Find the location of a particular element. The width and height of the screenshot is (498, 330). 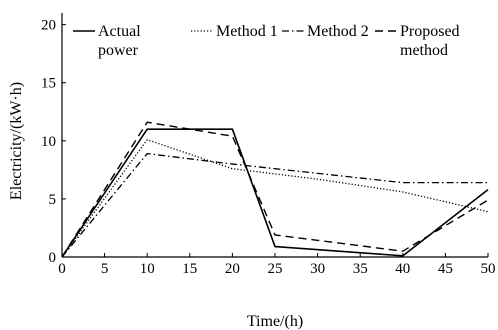

x-tick-label-30: 30 is located at coordinates (317, 269).